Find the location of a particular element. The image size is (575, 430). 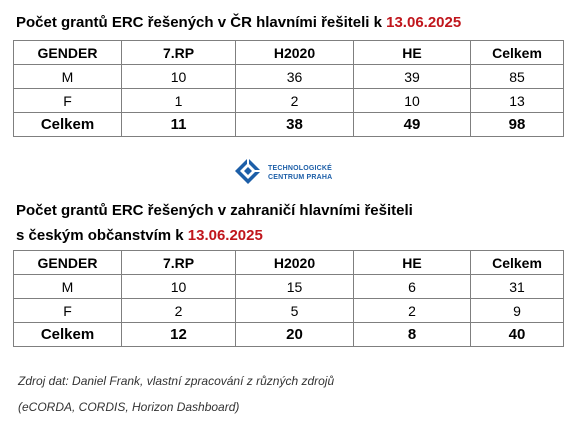

table1-date: 13.06.2025 is located at coordinates (424, 22).